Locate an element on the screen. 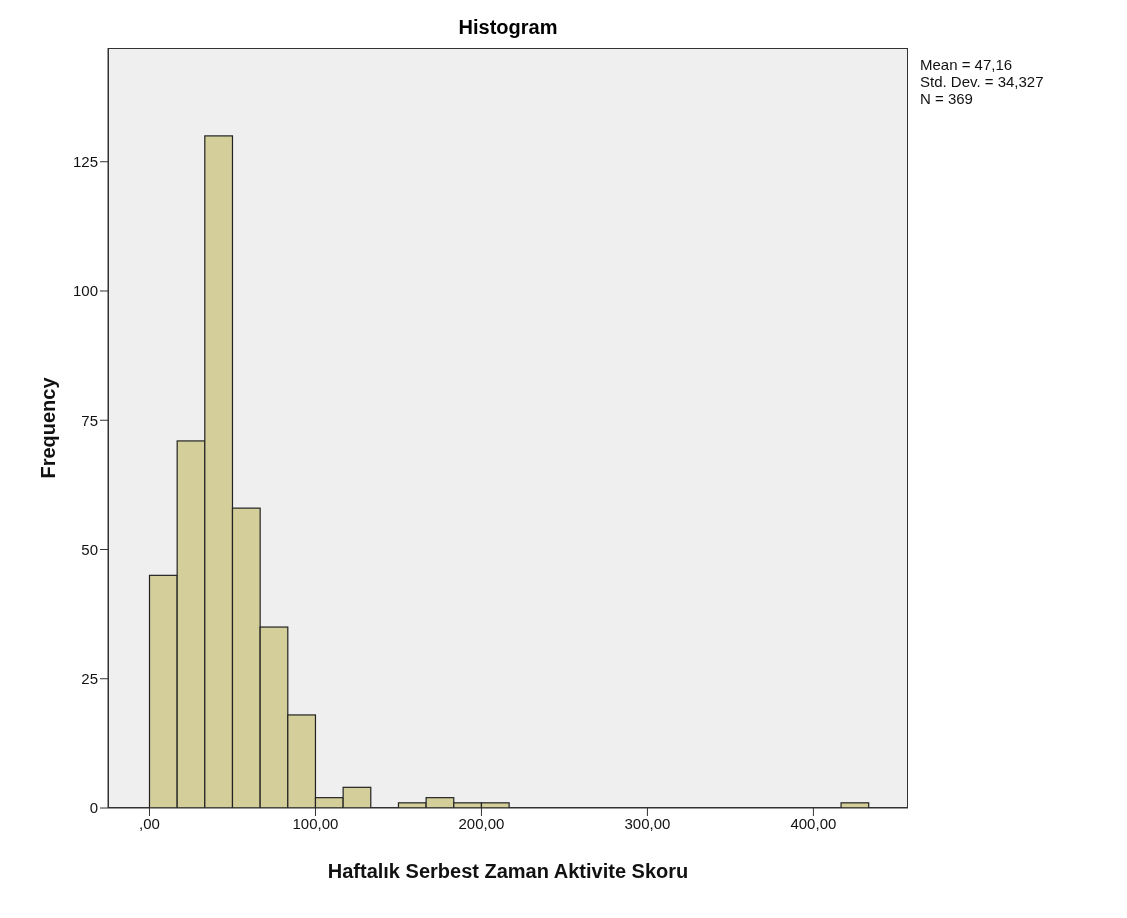  y-tick-label: 0 is located at coordinates (93, 808).